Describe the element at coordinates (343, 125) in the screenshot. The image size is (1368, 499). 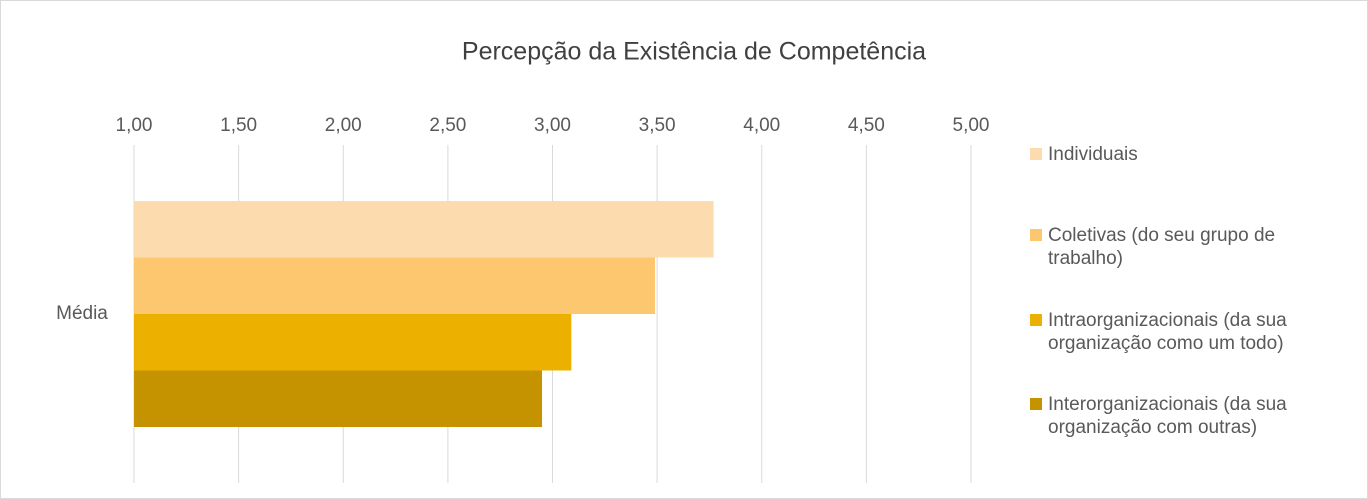
I see `x-tick-label: 2,00` at that location.